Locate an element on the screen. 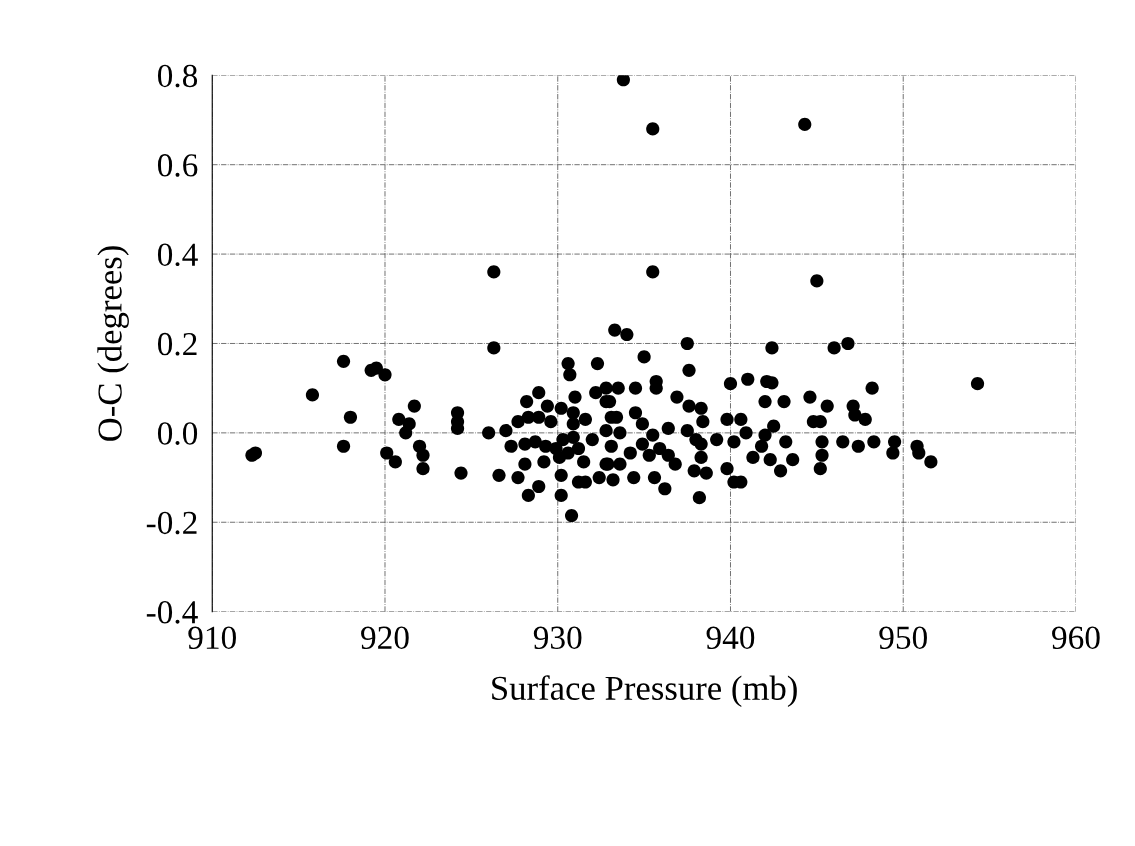 Image resolution: width=1135 pixels, height=846 pixels. x-tick-label: 960 is located at coordinates (1076, 638).